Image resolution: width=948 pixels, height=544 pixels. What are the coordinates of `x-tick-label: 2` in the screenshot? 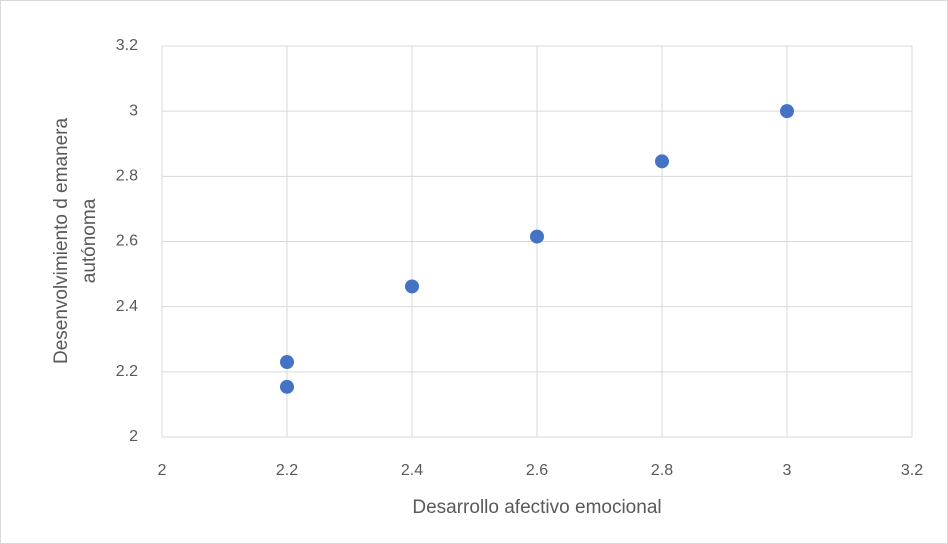 It's located at (162, 470).